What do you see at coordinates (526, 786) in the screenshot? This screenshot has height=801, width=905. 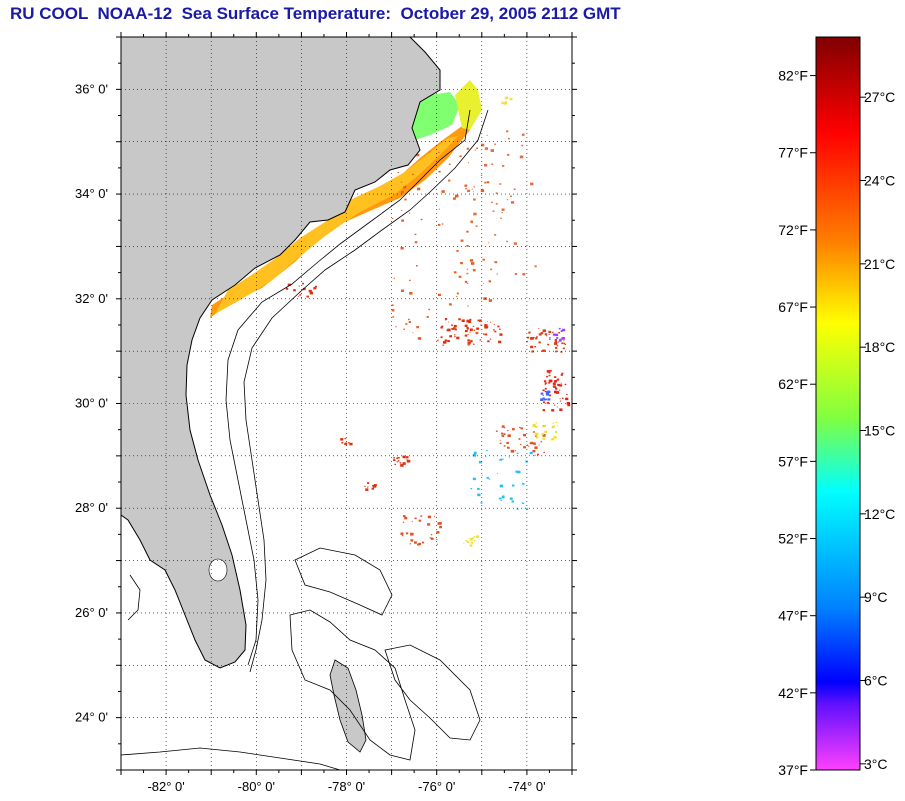 I see `longitude-label: -74° 0'` at bounding box center [526, 786].